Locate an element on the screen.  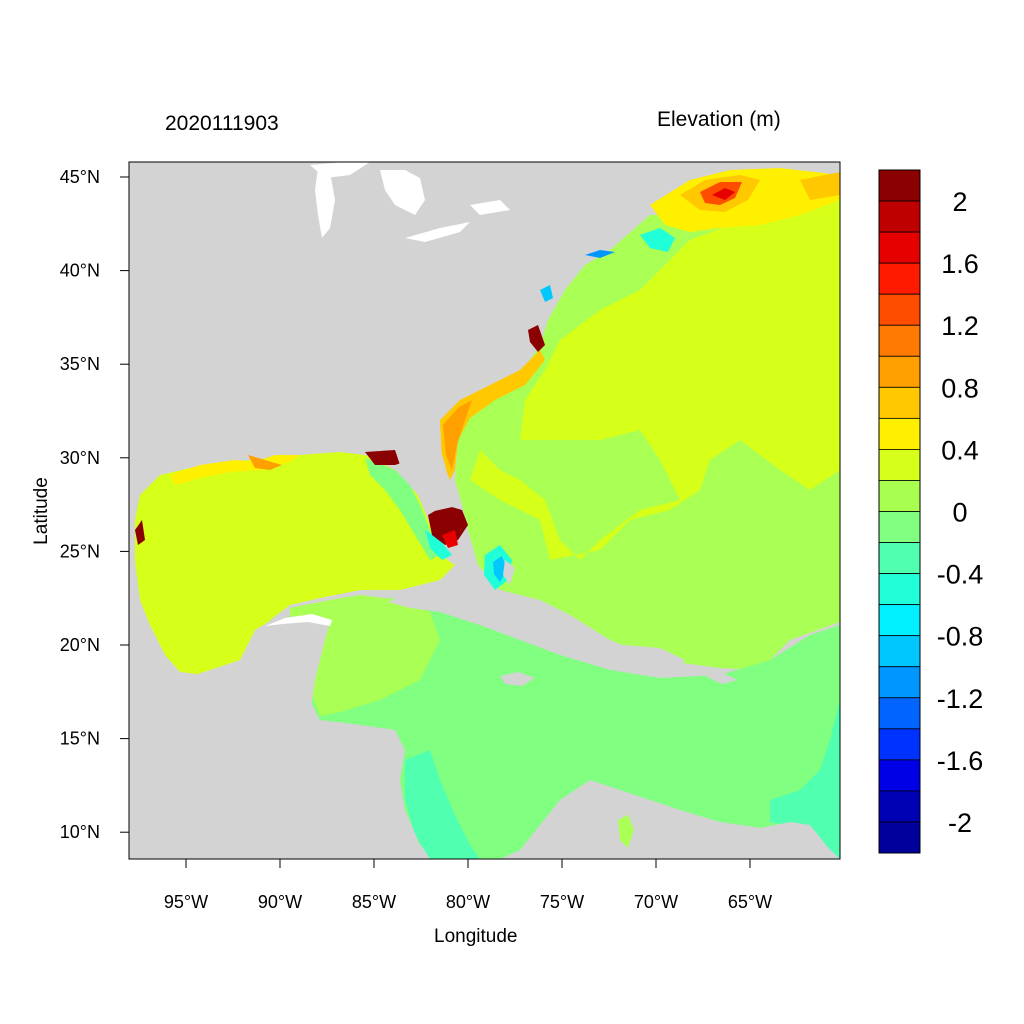
map-date-title: 2020111903 is located at coordinates (222, 123).